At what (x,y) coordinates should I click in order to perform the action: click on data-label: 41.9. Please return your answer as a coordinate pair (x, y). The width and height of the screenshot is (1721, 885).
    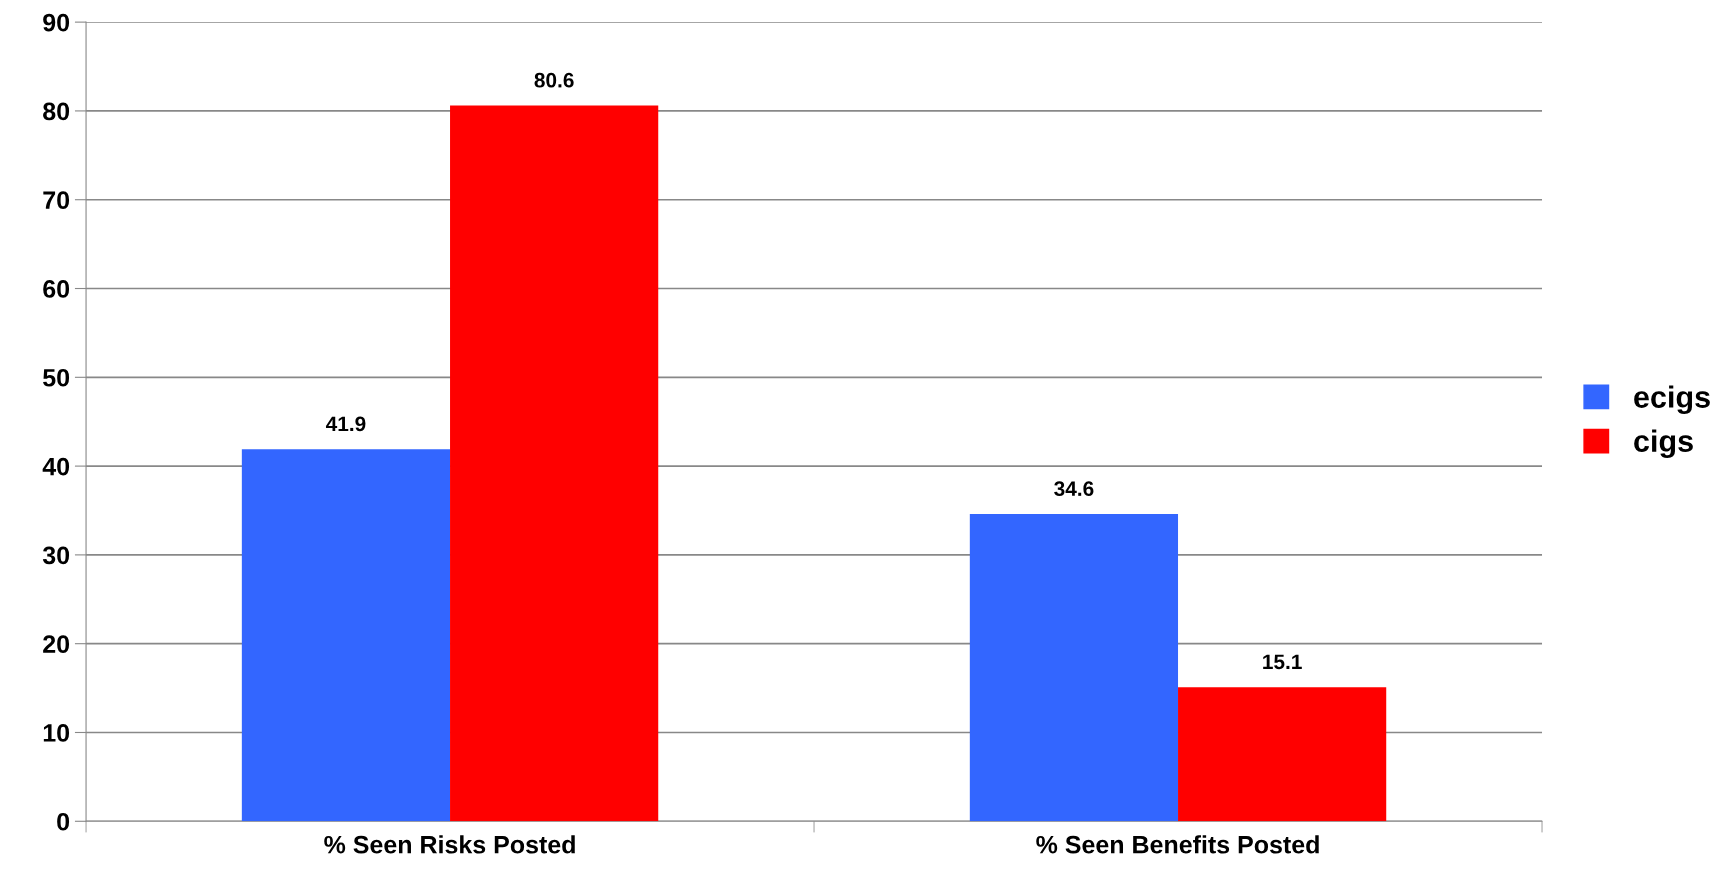
    Looking at the image, I should click on (345, 424).